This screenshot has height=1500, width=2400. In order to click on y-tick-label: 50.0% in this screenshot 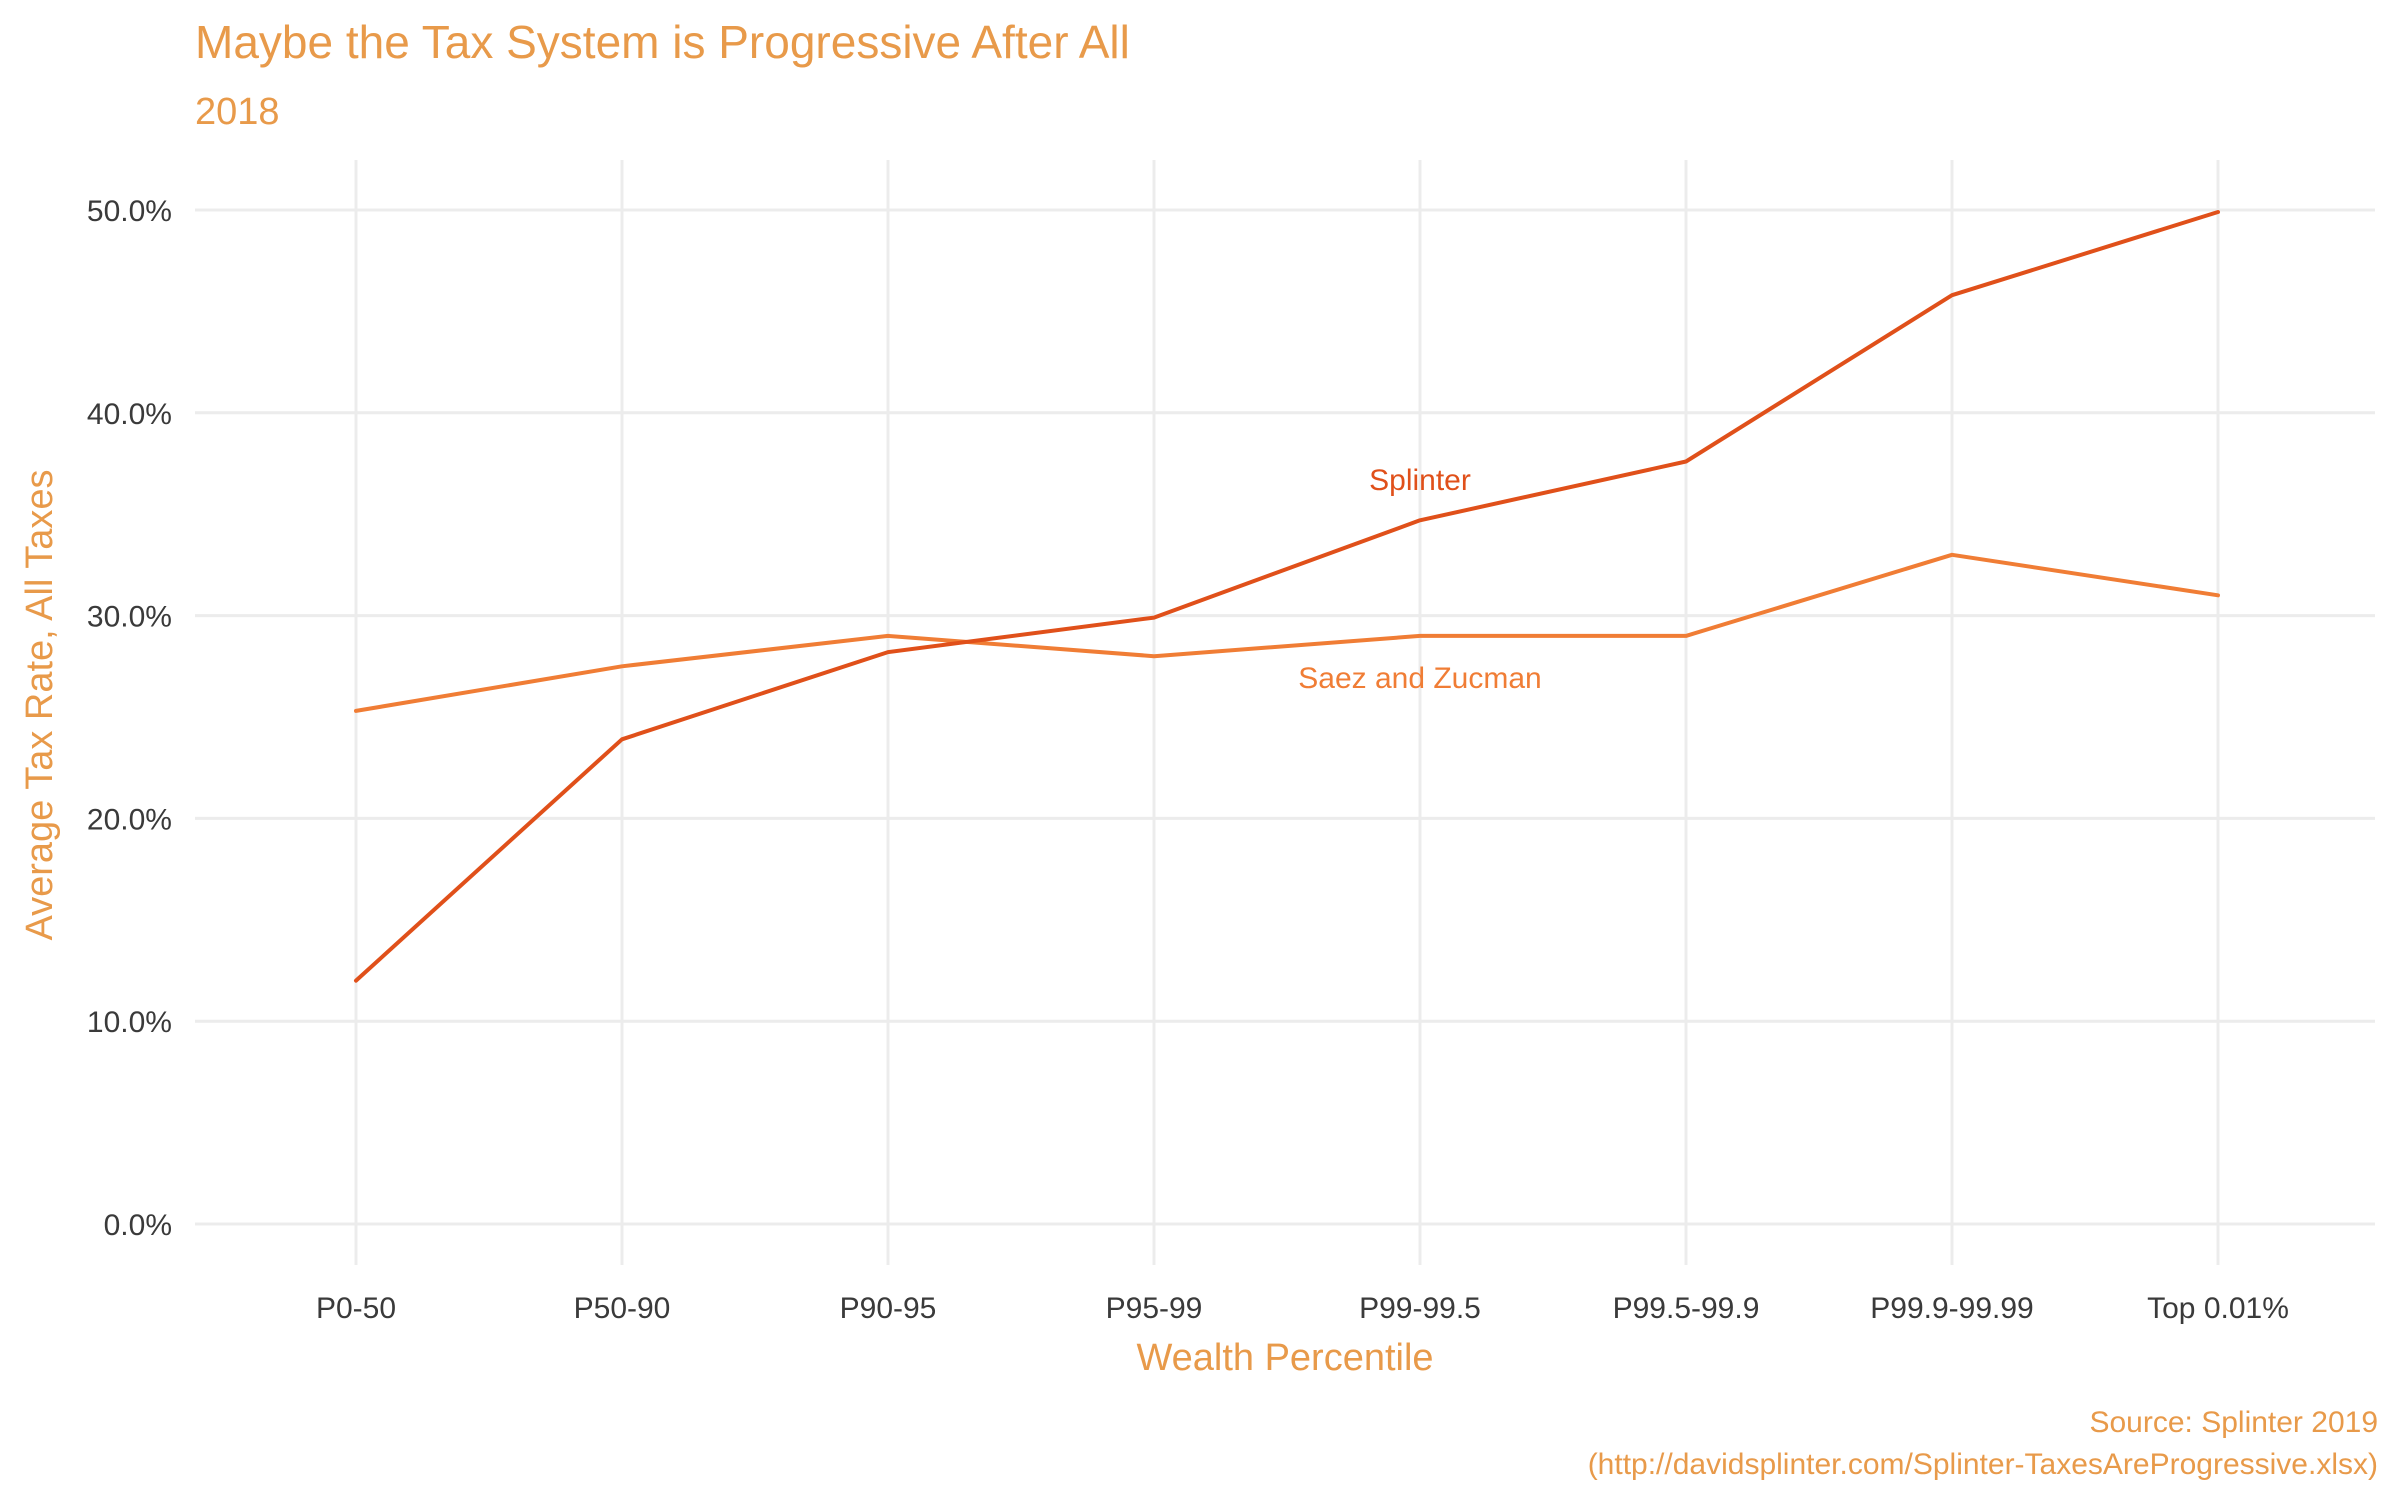, I will do `click(129, 211)`.